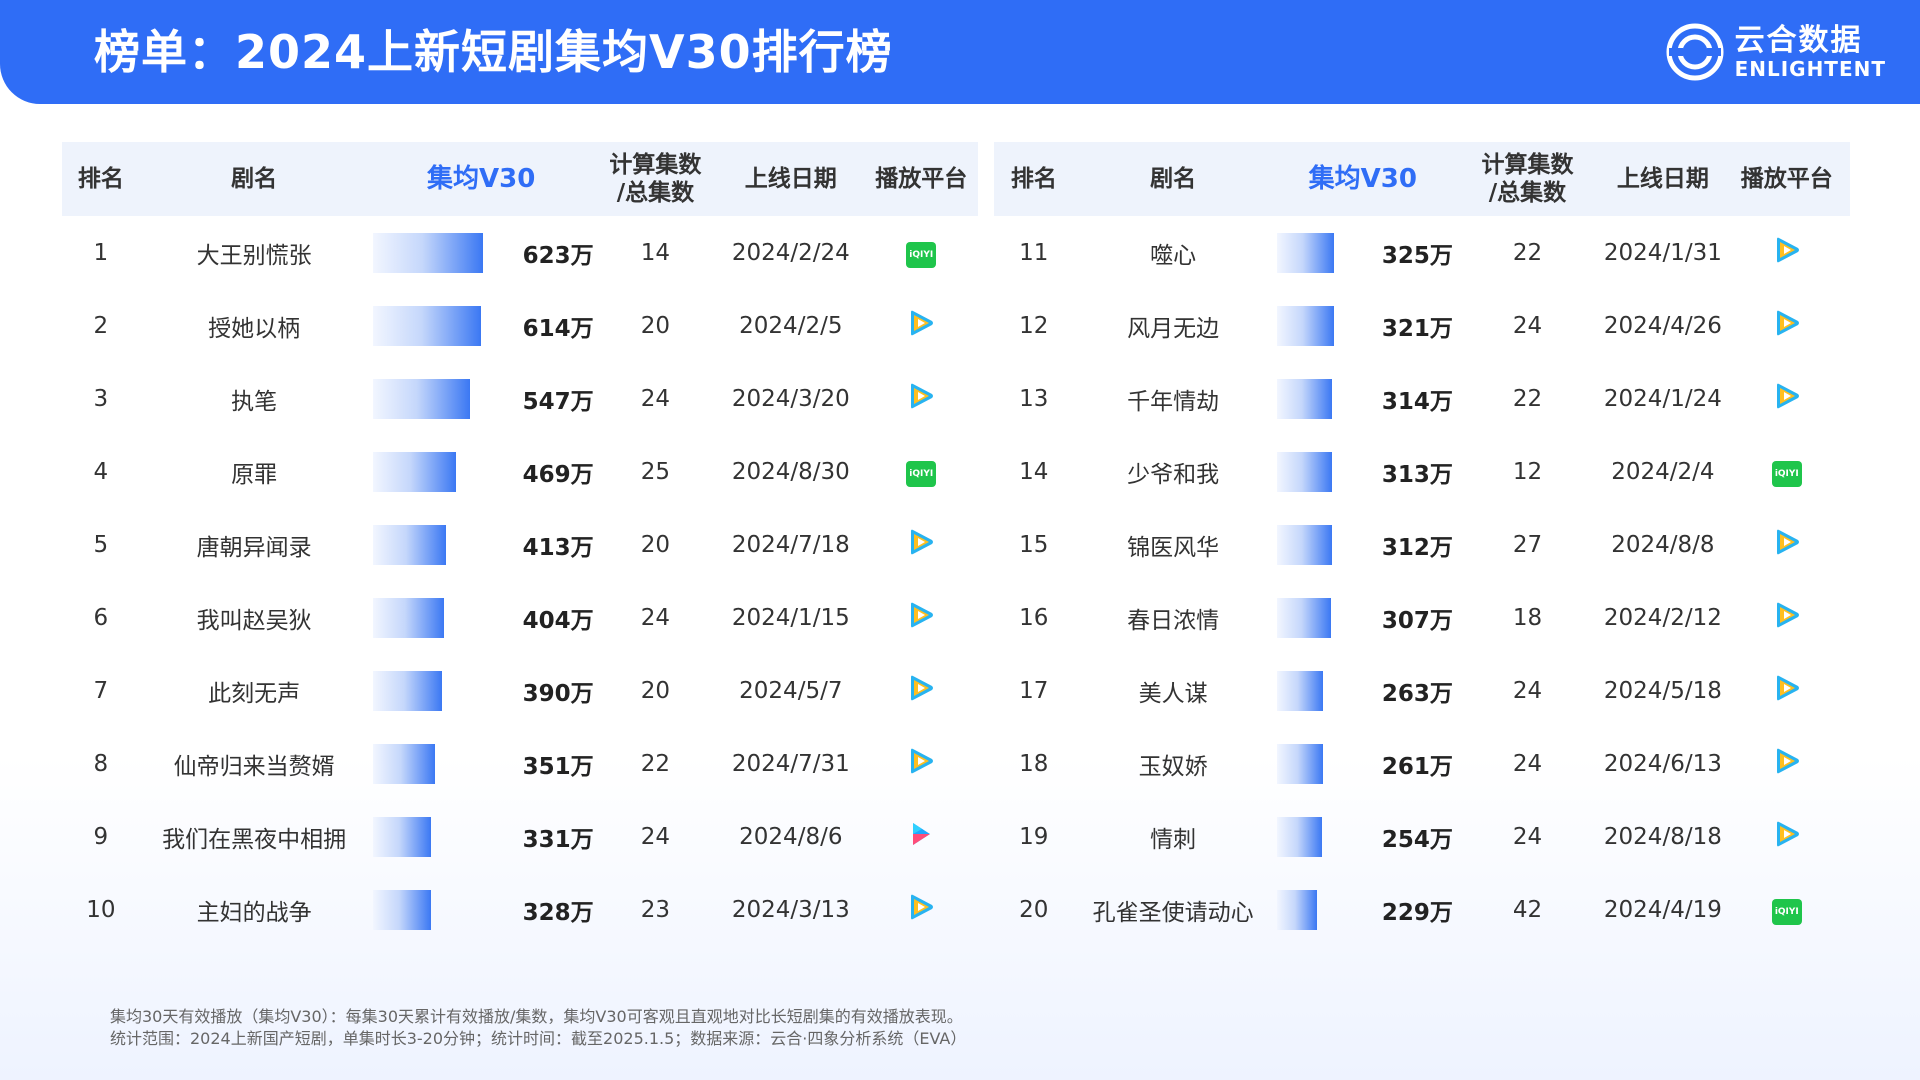  Describe the element at coordinates (1173, 474) in the screenshot. I see `drama-name-cell: 少爷和我` at that location.